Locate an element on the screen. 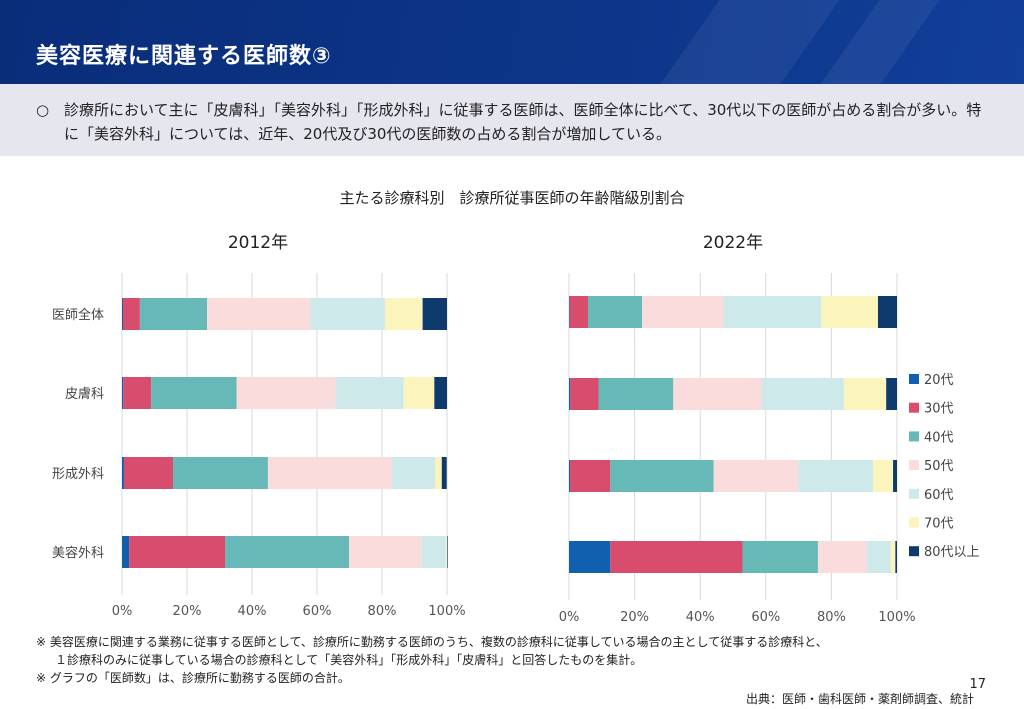 The width and height of the screenshot is (1024, 709). category-label: 皮膚科 is located at coordinates (84, 394).